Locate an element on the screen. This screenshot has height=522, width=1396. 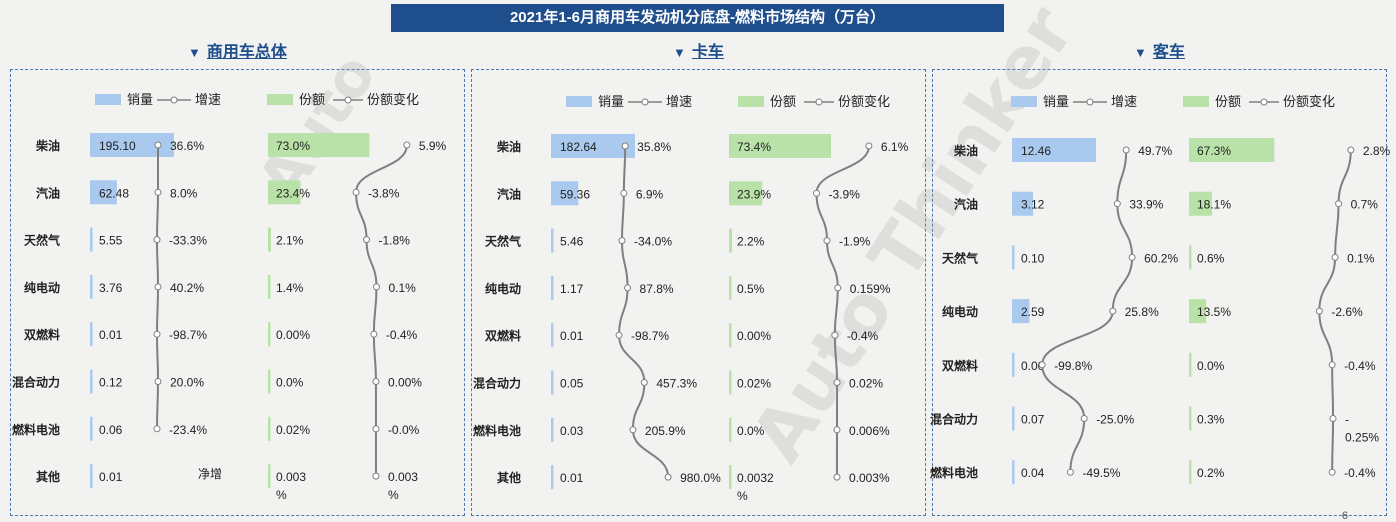
sales-value-label: 0.06 is located at coordinates (111, 430).